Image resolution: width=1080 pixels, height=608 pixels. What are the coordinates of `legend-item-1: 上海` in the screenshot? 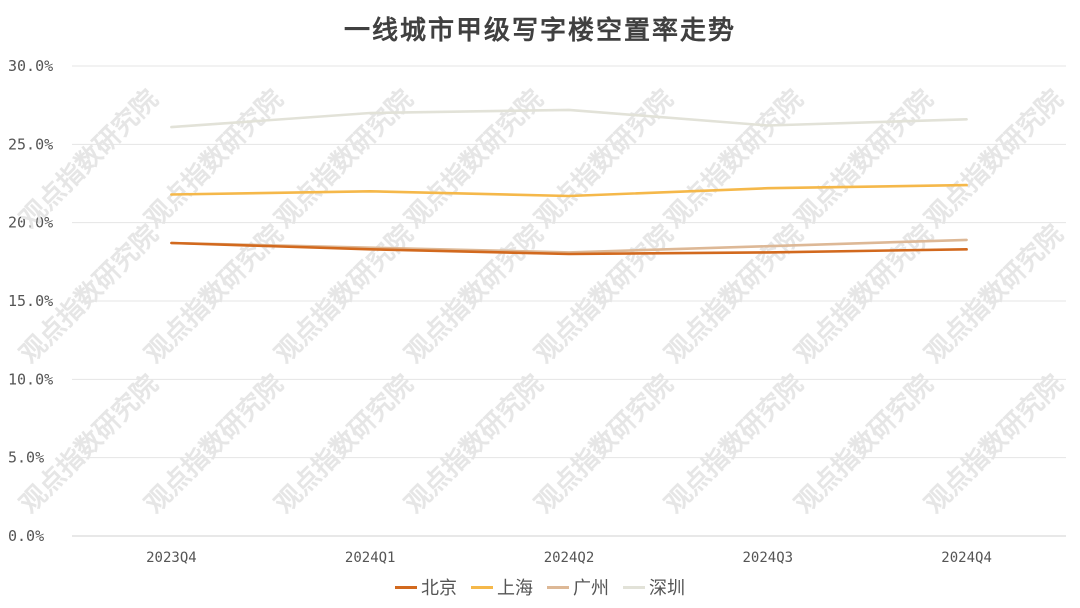 It's located at (502, 587).